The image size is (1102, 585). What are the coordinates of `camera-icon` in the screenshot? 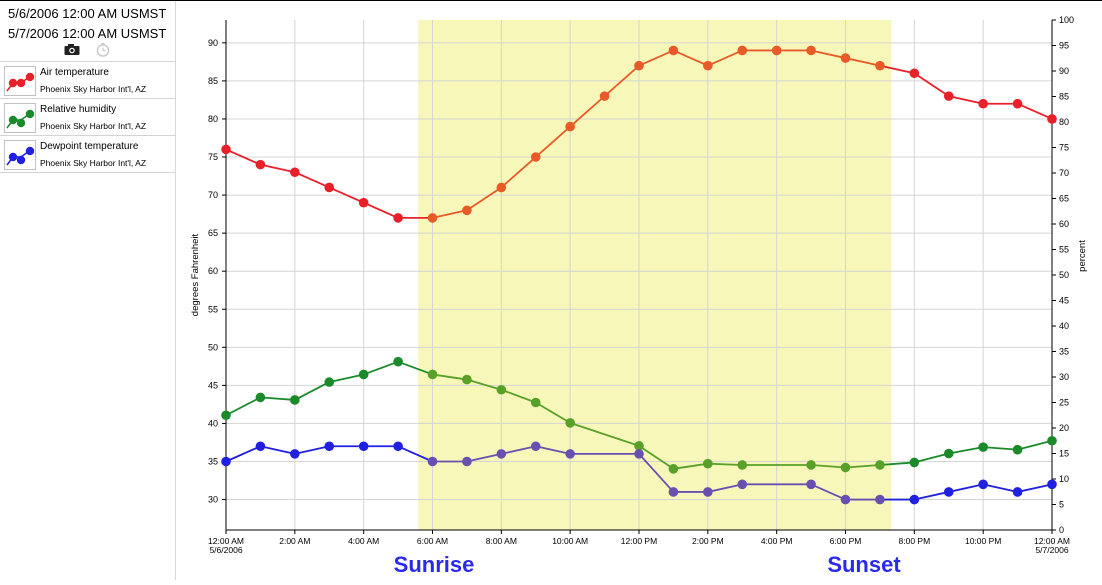 It's located at (72, 52).